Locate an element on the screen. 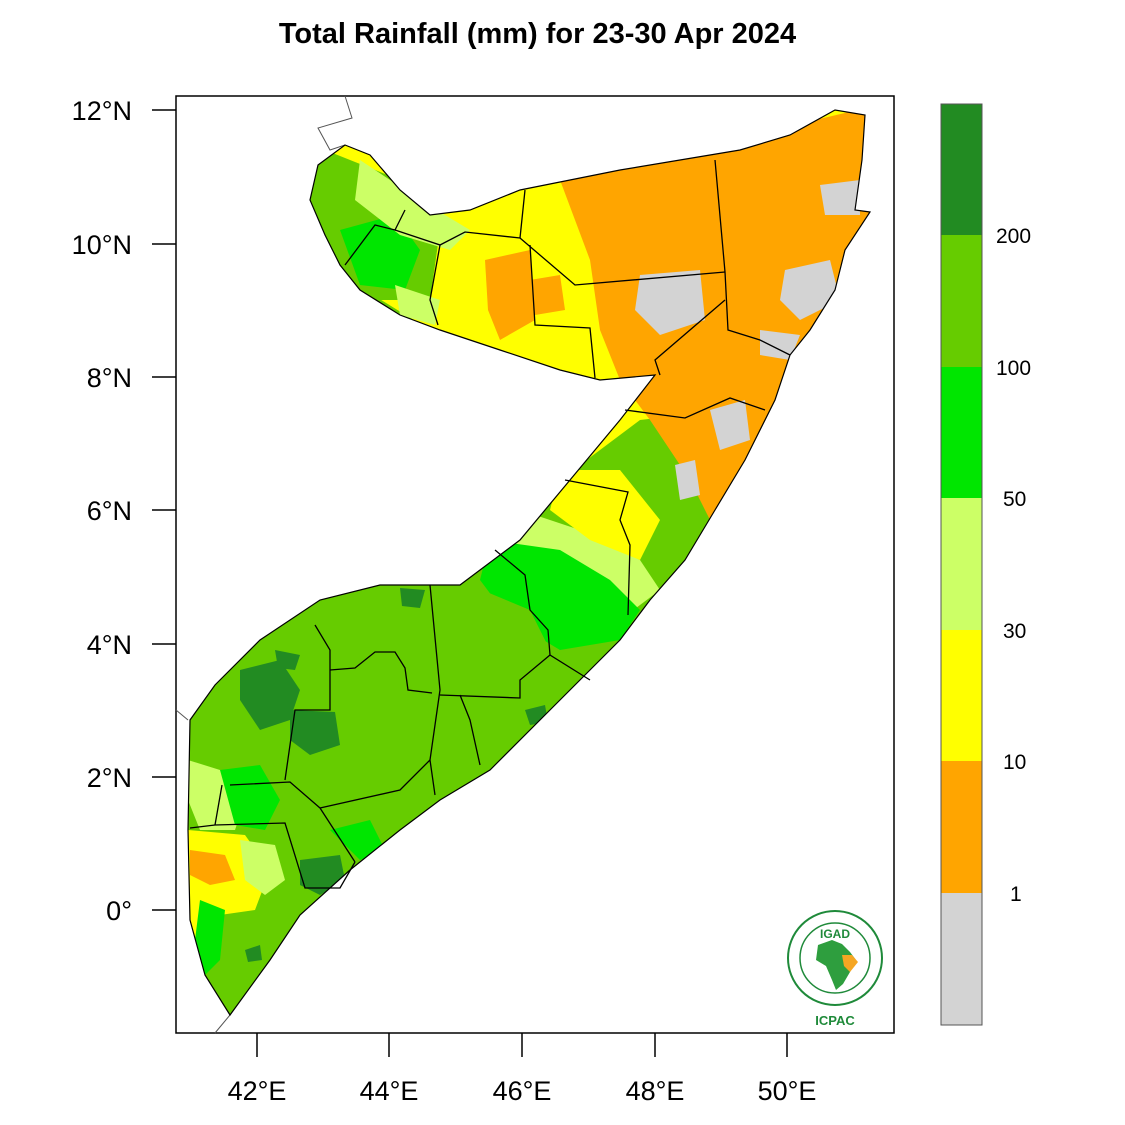 The image size is (1125, 1125). lat-ticks is located at coordinates (164, 510).